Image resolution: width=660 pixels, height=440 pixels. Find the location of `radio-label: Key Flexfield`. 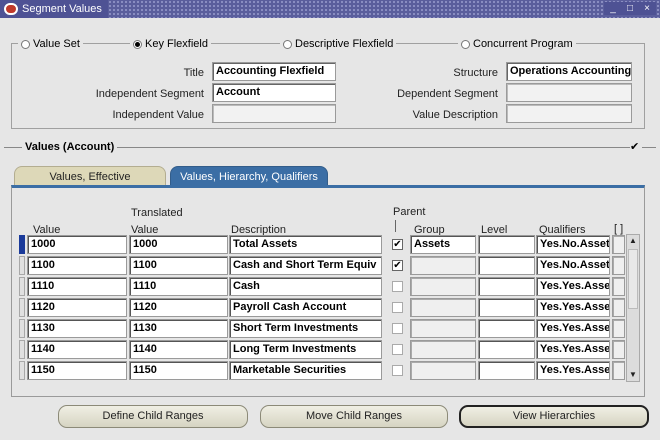

radio-label: Key Flexfield is located at coordinates (176, 44).